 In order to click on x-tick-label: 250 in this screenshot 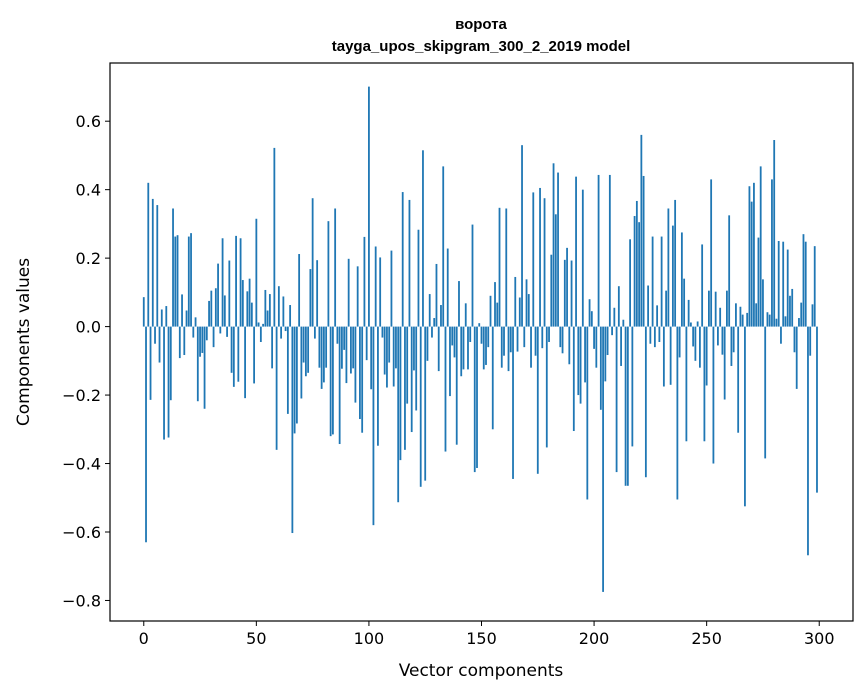, I will do `click(706, 638)`.